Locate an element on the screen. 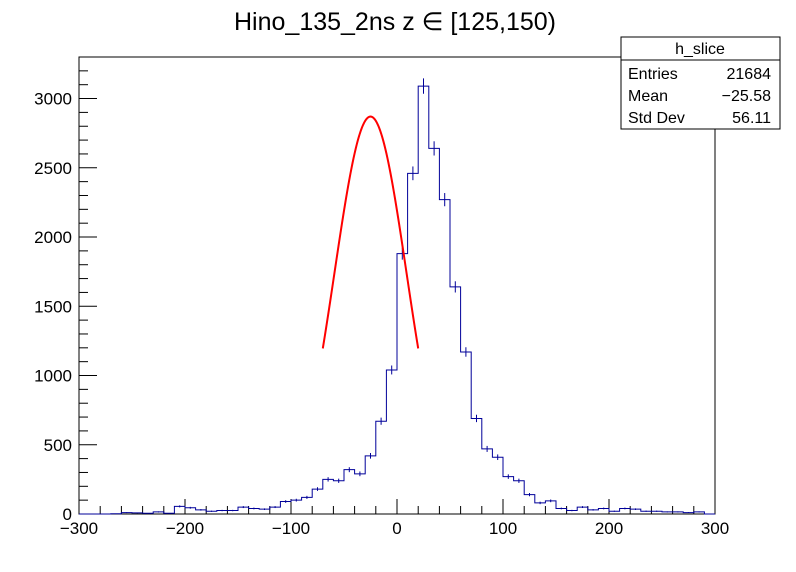 The height and width of the screenshot is (572, 796). stats-stddev-label: Std Dev is located at coordinates (656, 118).